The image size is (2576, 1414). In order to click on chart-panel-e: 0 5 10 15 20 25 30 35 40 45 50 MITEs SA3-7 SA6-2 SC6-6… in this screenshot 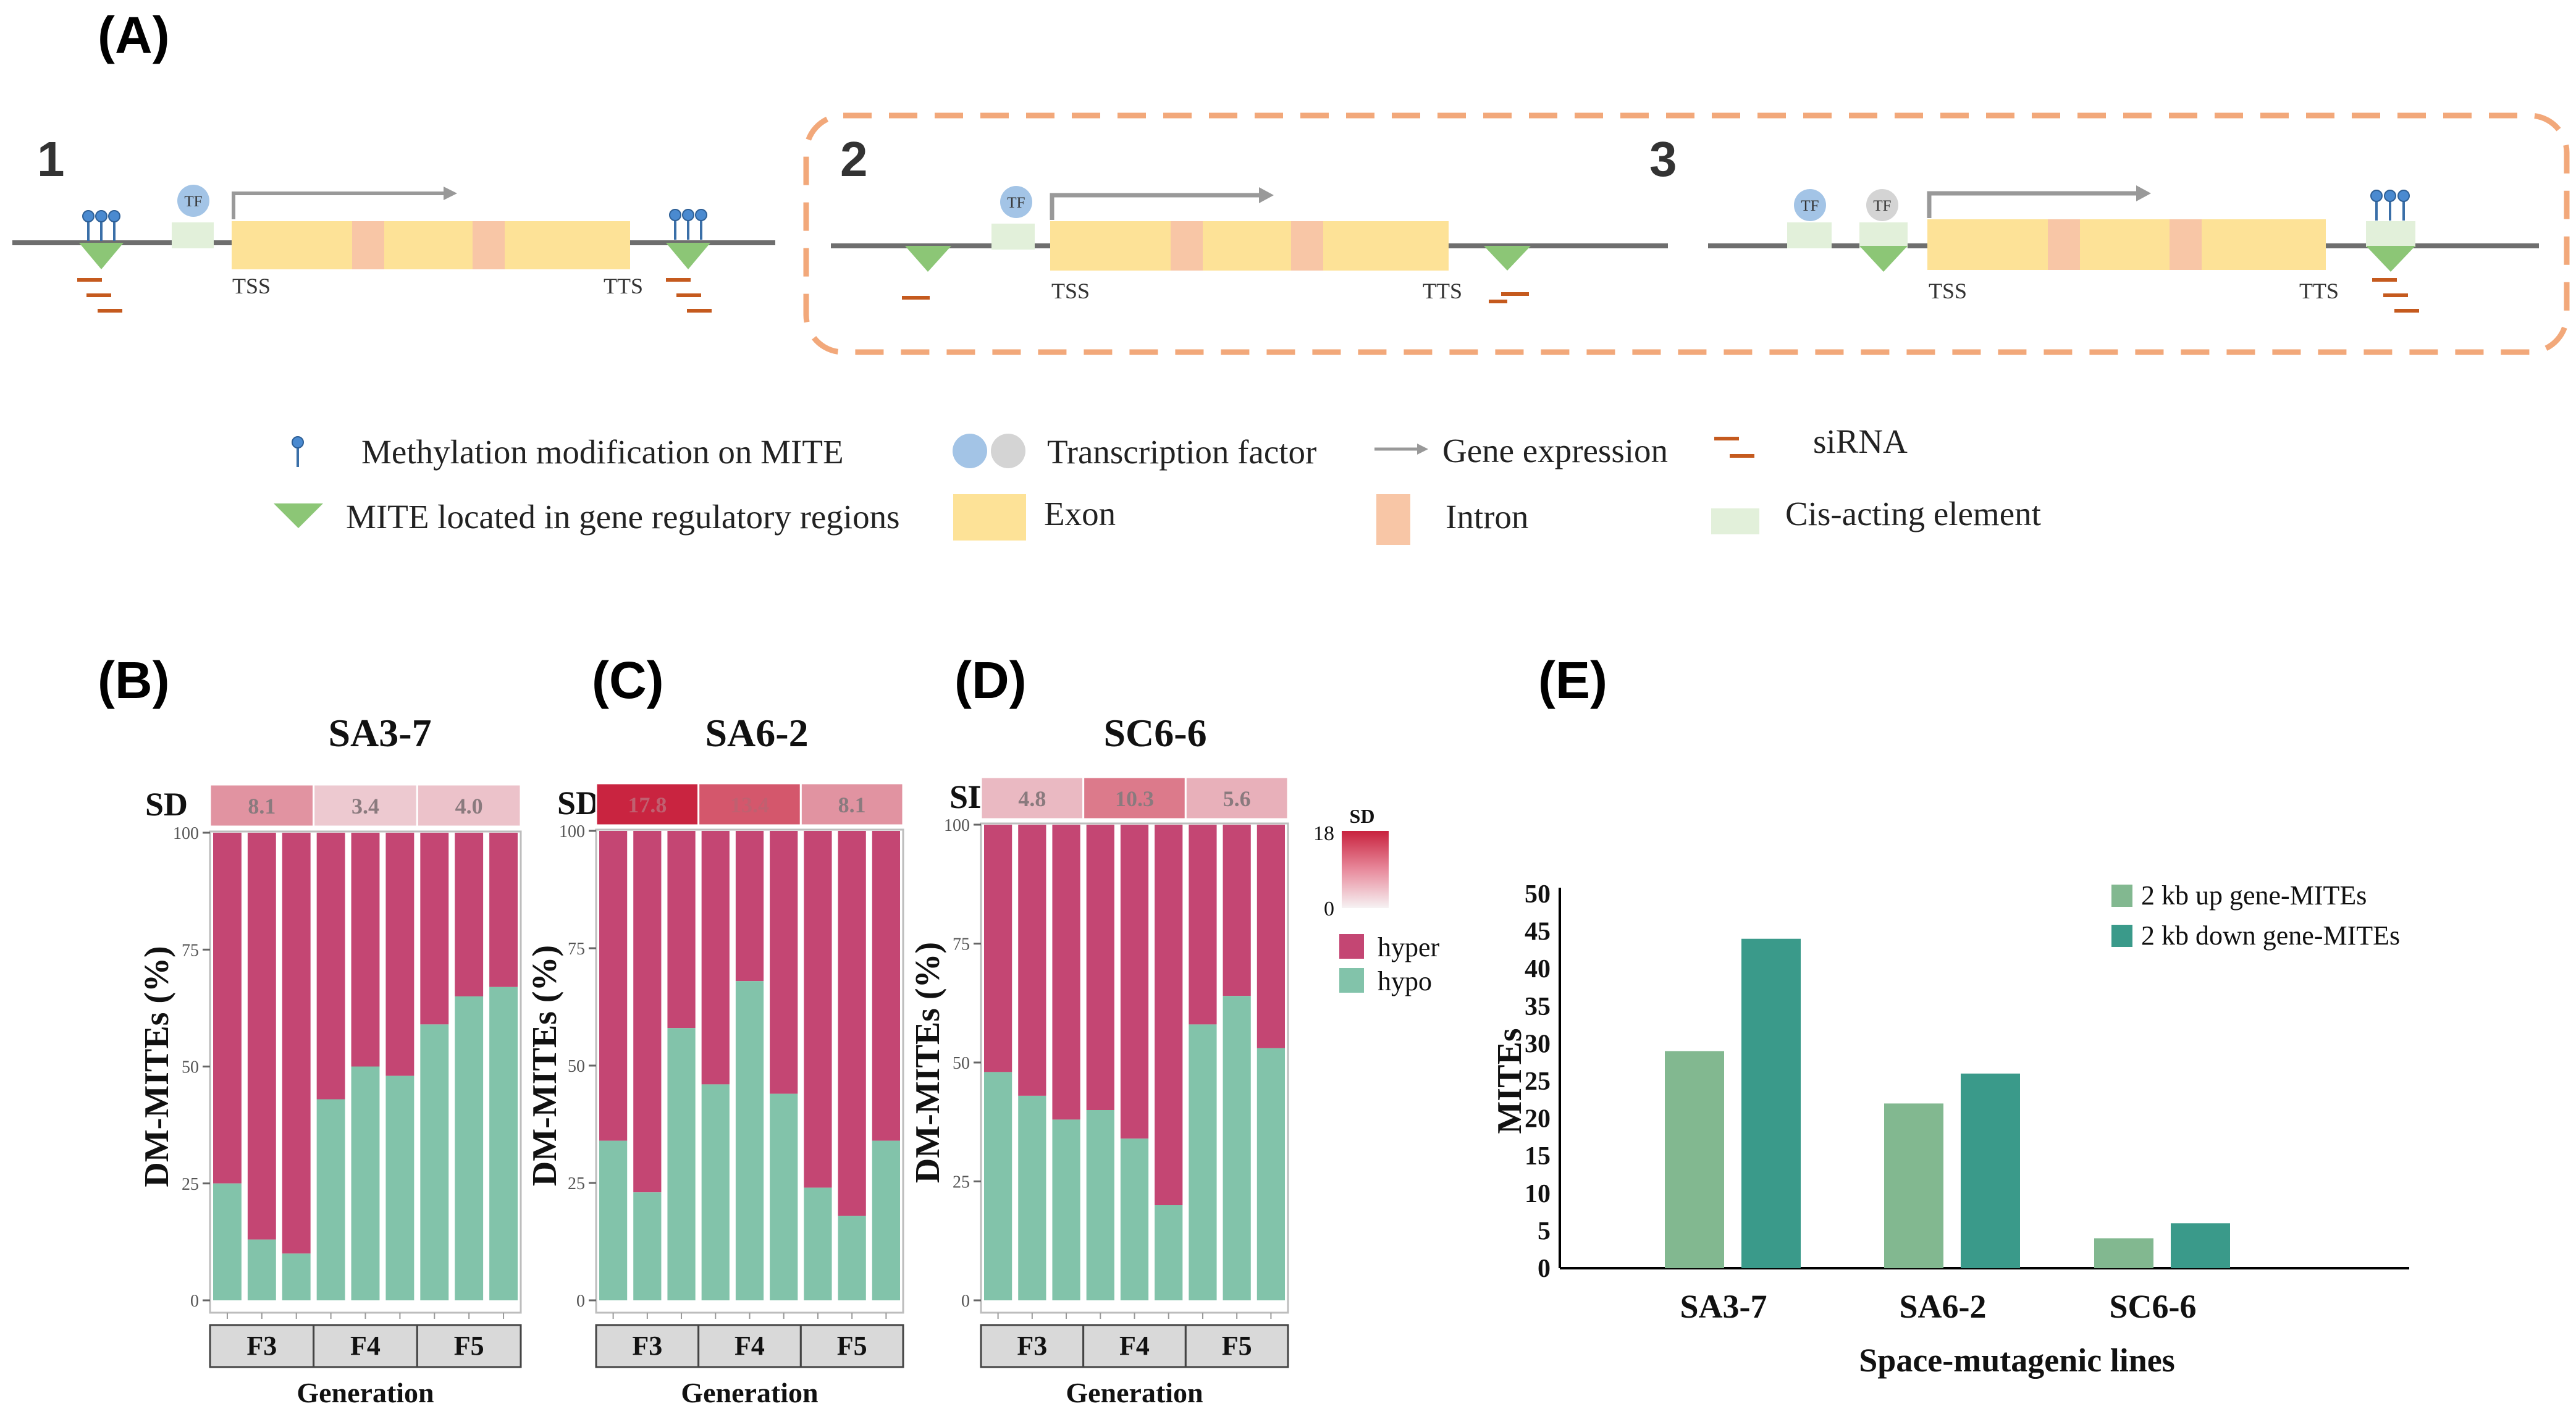, I will do `click(1950, 1129)`.